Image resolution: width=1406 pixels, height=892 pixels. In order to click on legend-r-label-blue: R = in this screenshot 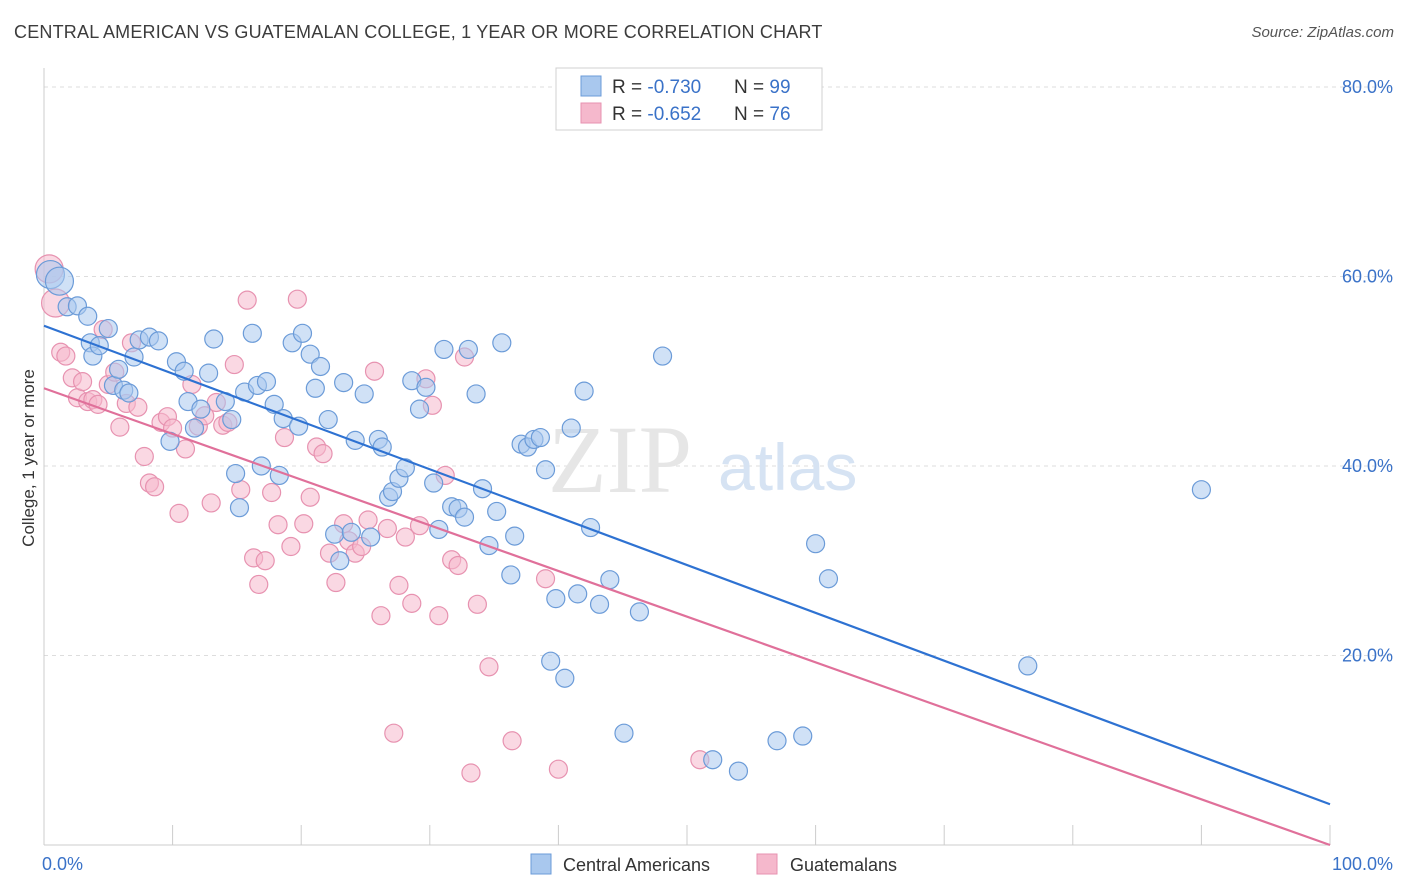, I will do `click(629, 87)`.